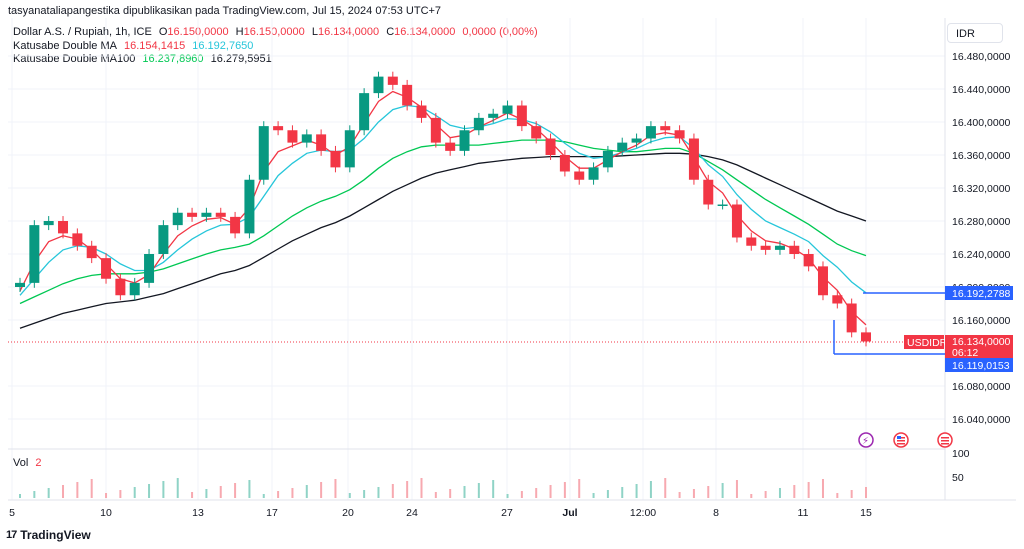 This screenshot has height=549, width=1024. I want to click on ma-lower-badge, so click(979, 365).